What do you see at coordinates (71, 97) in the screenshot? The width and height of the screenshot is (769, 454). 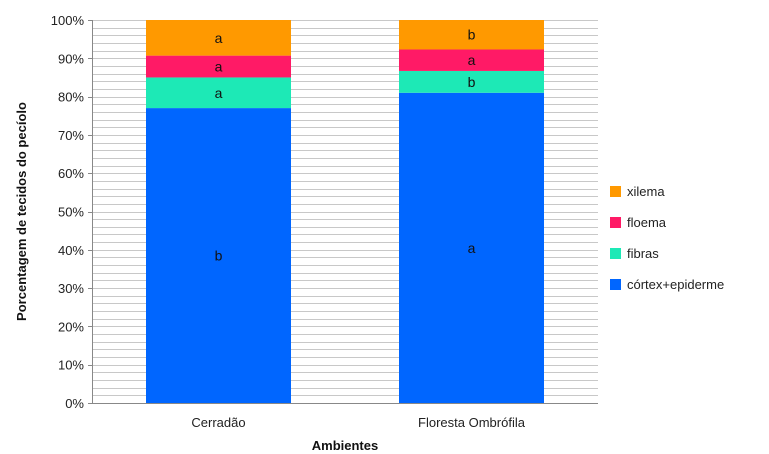 I see `y-tick-label: 80%` at bounding box center [71, 97].